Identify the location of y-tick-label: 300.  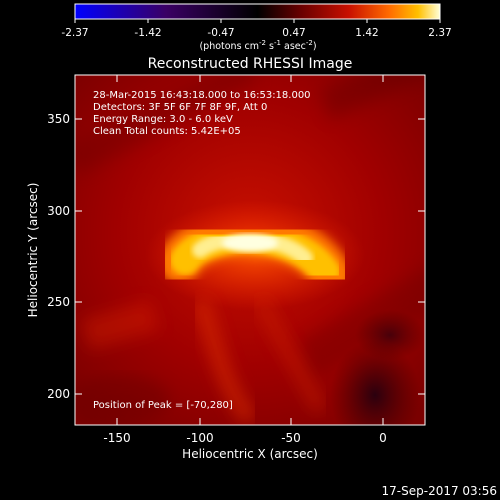
(58, 211).